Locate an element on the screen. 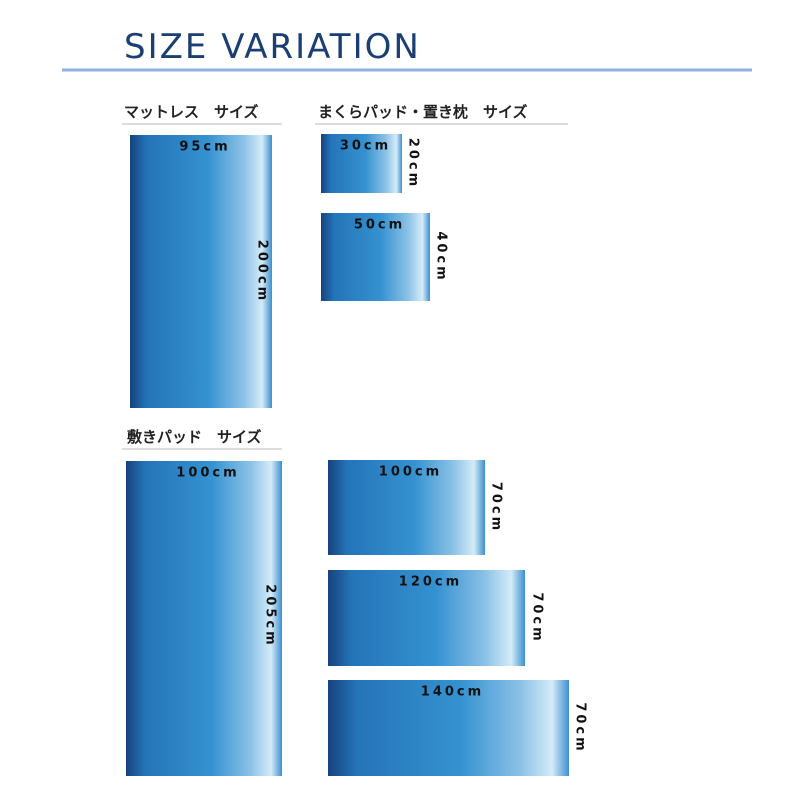 The image size is (786, 786). width-label: 95cm is located at coordinates (204, 147).